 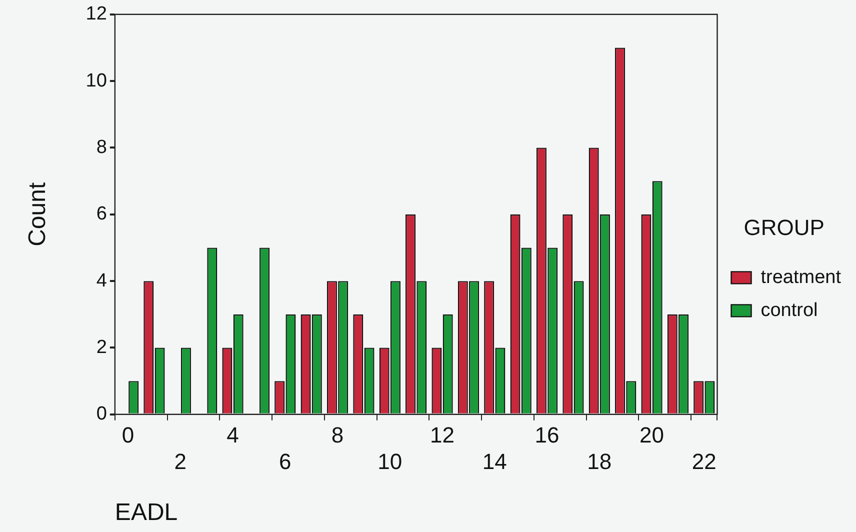 I want to click on x-axis-title: EADL, so click(x=146, y=512).